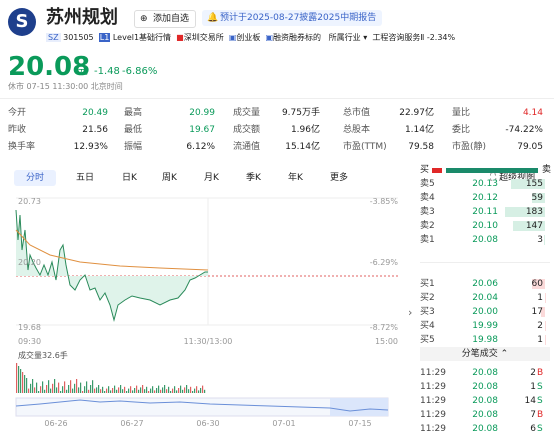 The height and width of the screenshot is (437, 554). What do you see at coordinates (537, 198) in the screenshot?
I see `level-qty: 59` at bounding box center [537, 198].